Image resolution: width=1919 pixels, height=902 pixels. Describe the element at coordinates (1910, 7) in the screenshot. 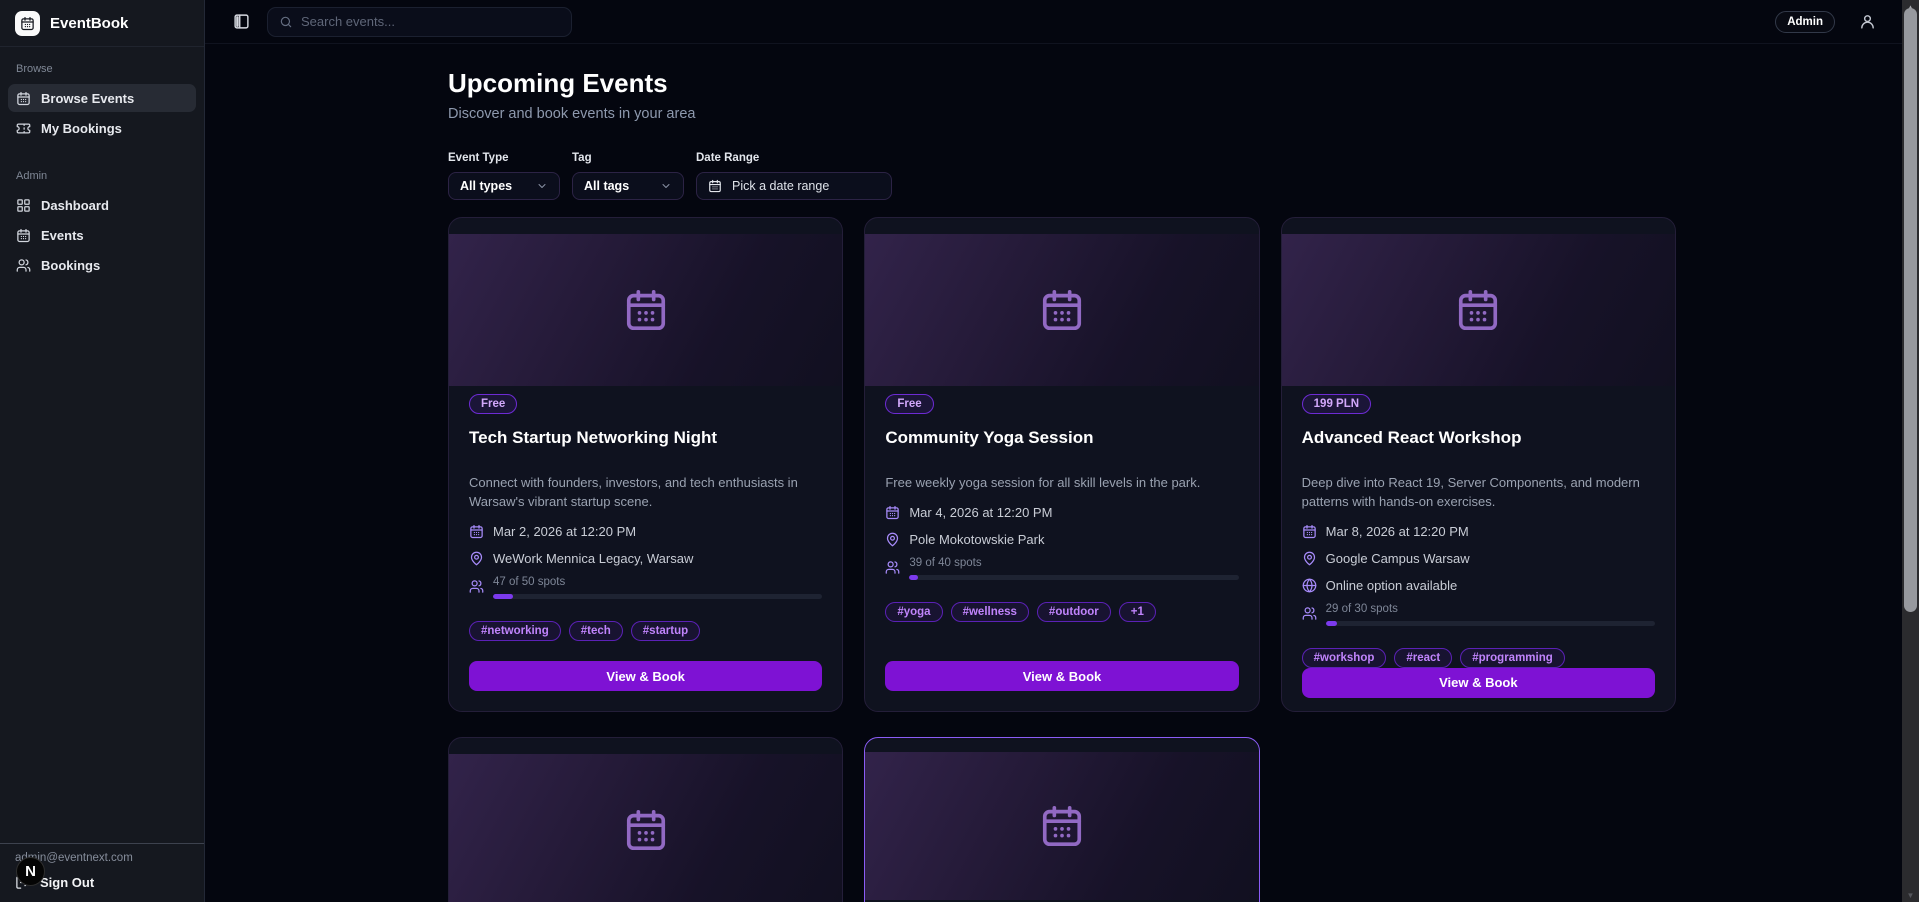

I see `scrollbar-up-arrow: ▲` at that location.